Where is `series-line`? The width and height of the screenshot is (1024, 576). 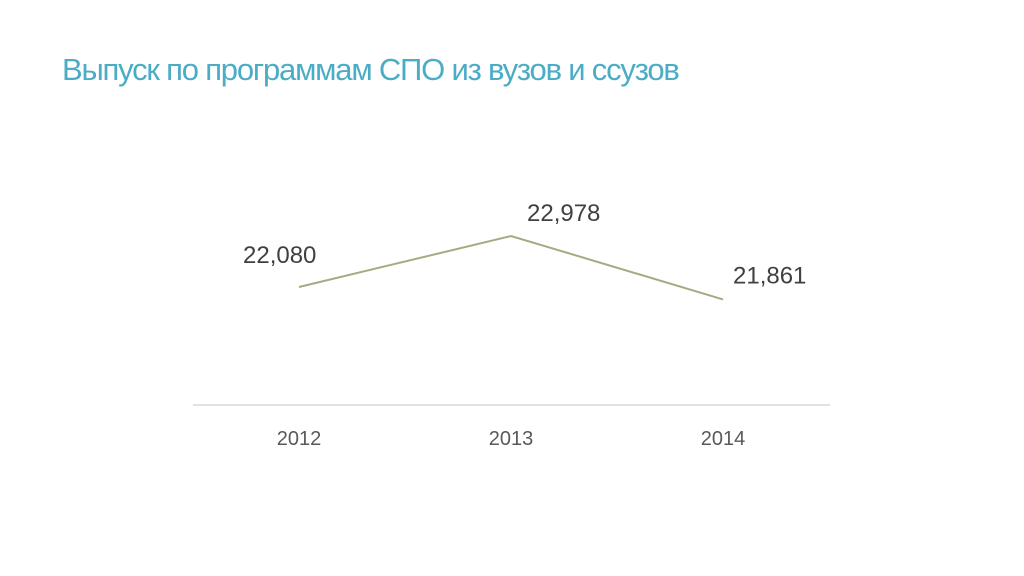
series-line is located at coordinates (511, 267).